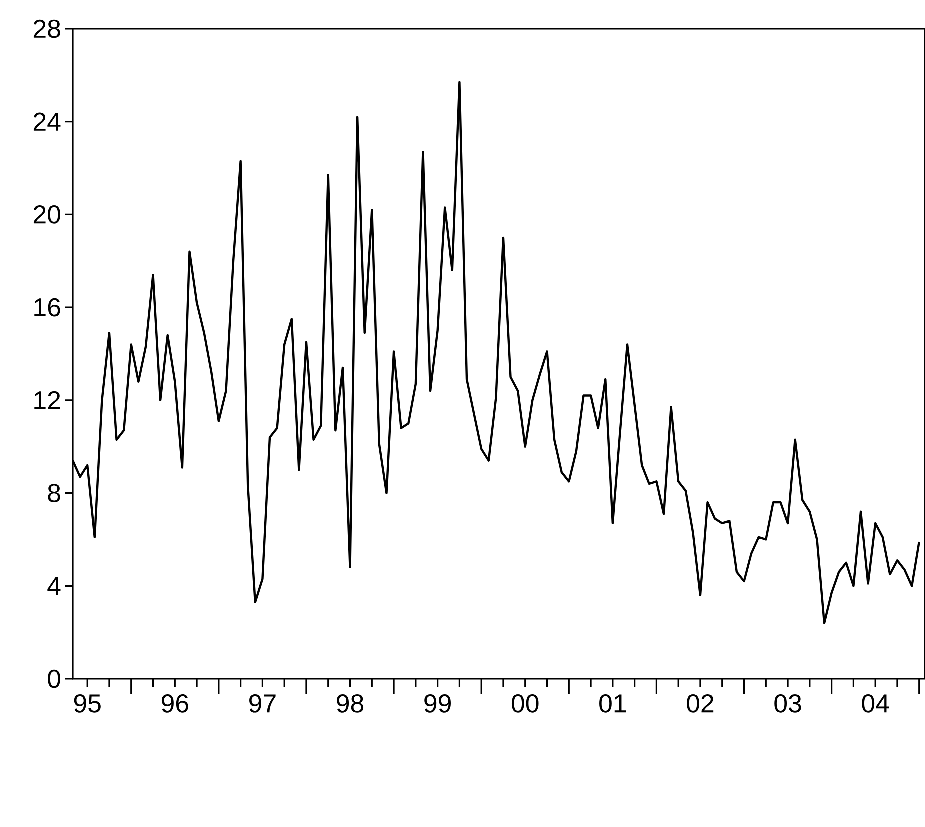 The image size is (925, 827). Describe the element at coordinates (47, 400) in the screenshot. I see `y-tick-label: 12` at that location.